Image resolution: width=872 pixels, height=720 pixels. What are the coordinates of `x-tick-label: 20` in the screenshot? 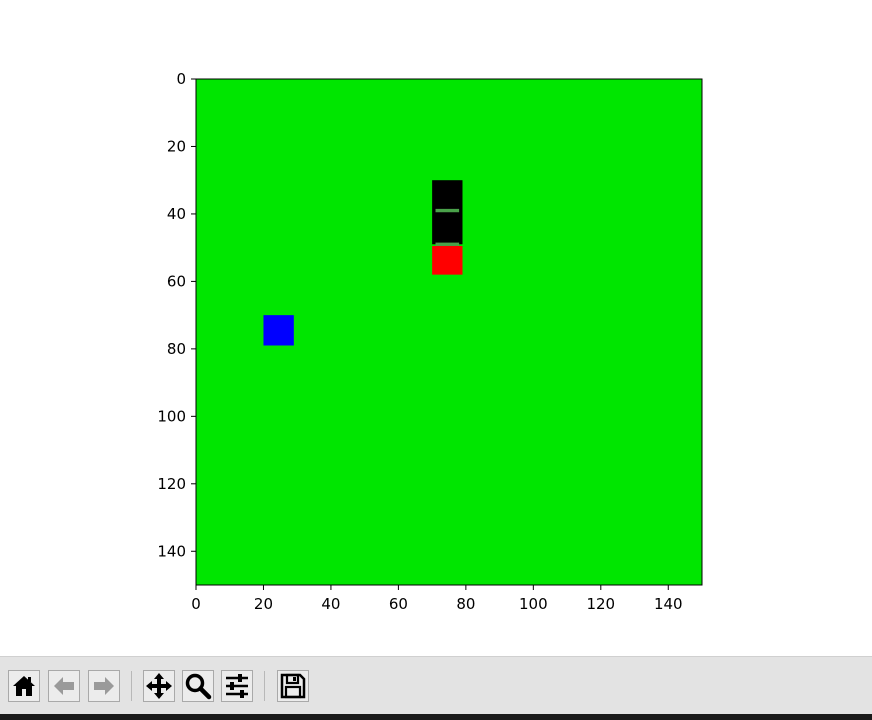 It's located at (263, 604).